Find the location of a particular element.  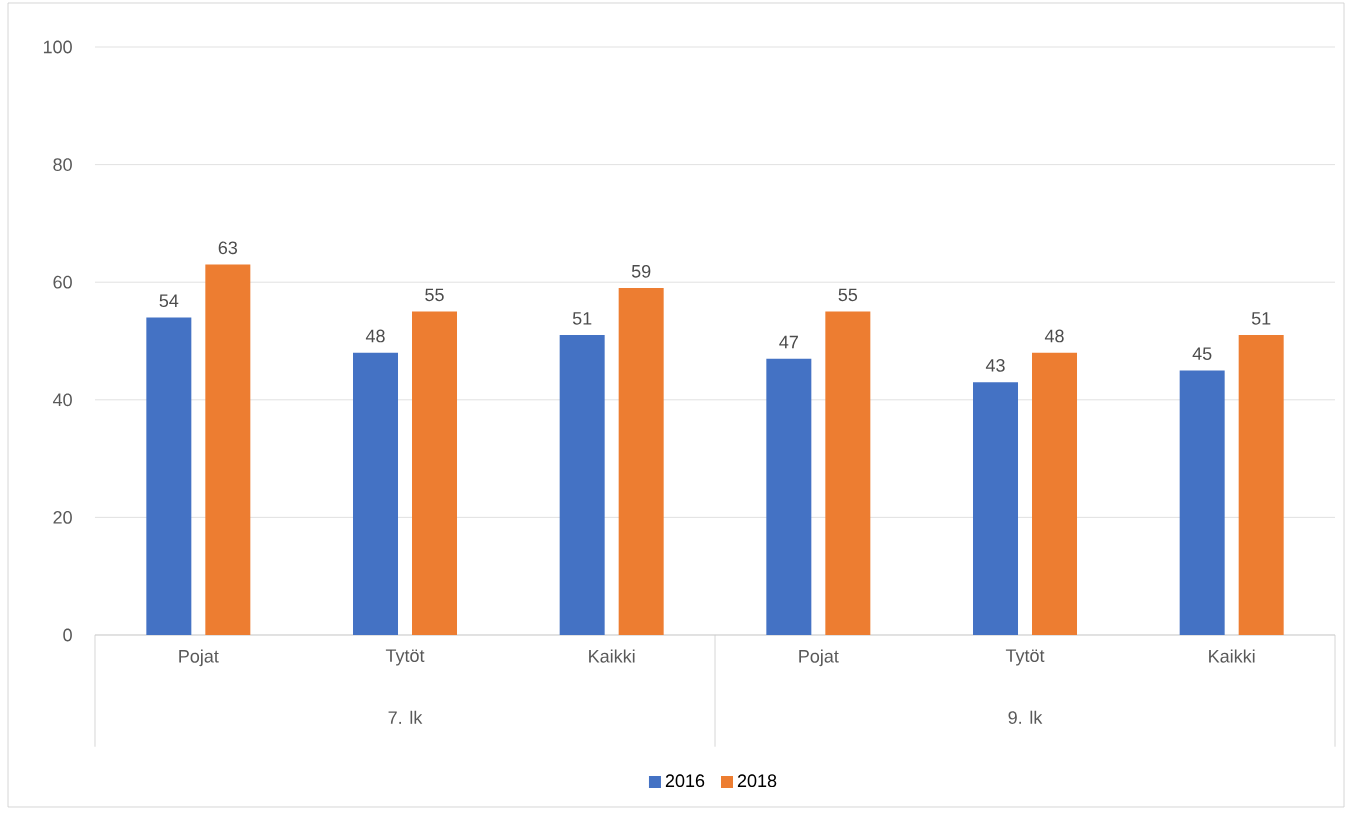

y-tick-label: 80 is located at coordinates (62, 164).